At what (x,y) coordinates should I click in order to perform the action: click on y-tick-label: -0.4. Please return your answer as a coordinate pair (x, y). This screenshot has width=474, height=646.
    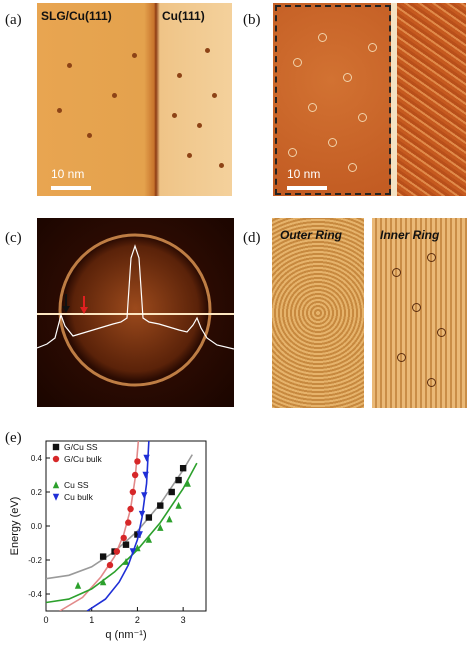
    Looking at the image, I should click on (35, 594).